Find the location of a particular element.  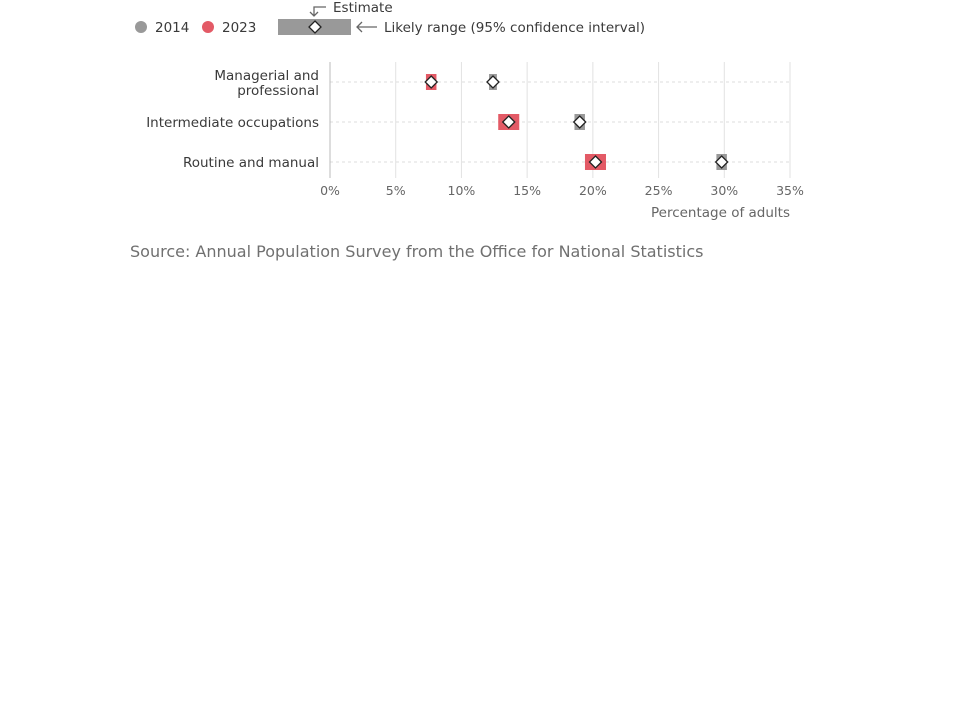

legend-label-2023: 2023 is located at coordinates (239, 28).